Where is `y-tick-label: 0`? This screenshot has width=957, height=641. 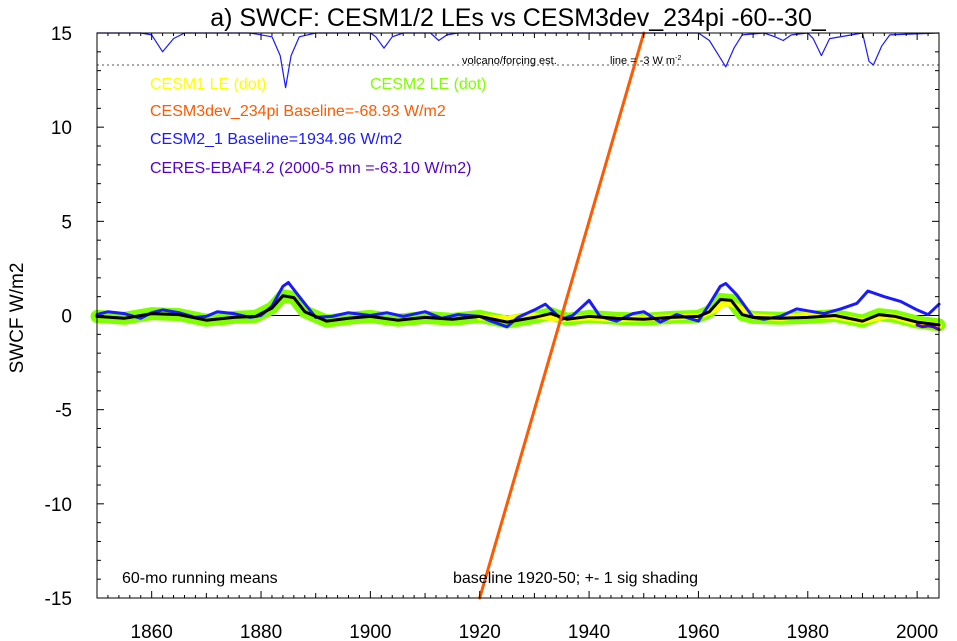 y-tick-label: 0 is located at coordinates (66, 317).